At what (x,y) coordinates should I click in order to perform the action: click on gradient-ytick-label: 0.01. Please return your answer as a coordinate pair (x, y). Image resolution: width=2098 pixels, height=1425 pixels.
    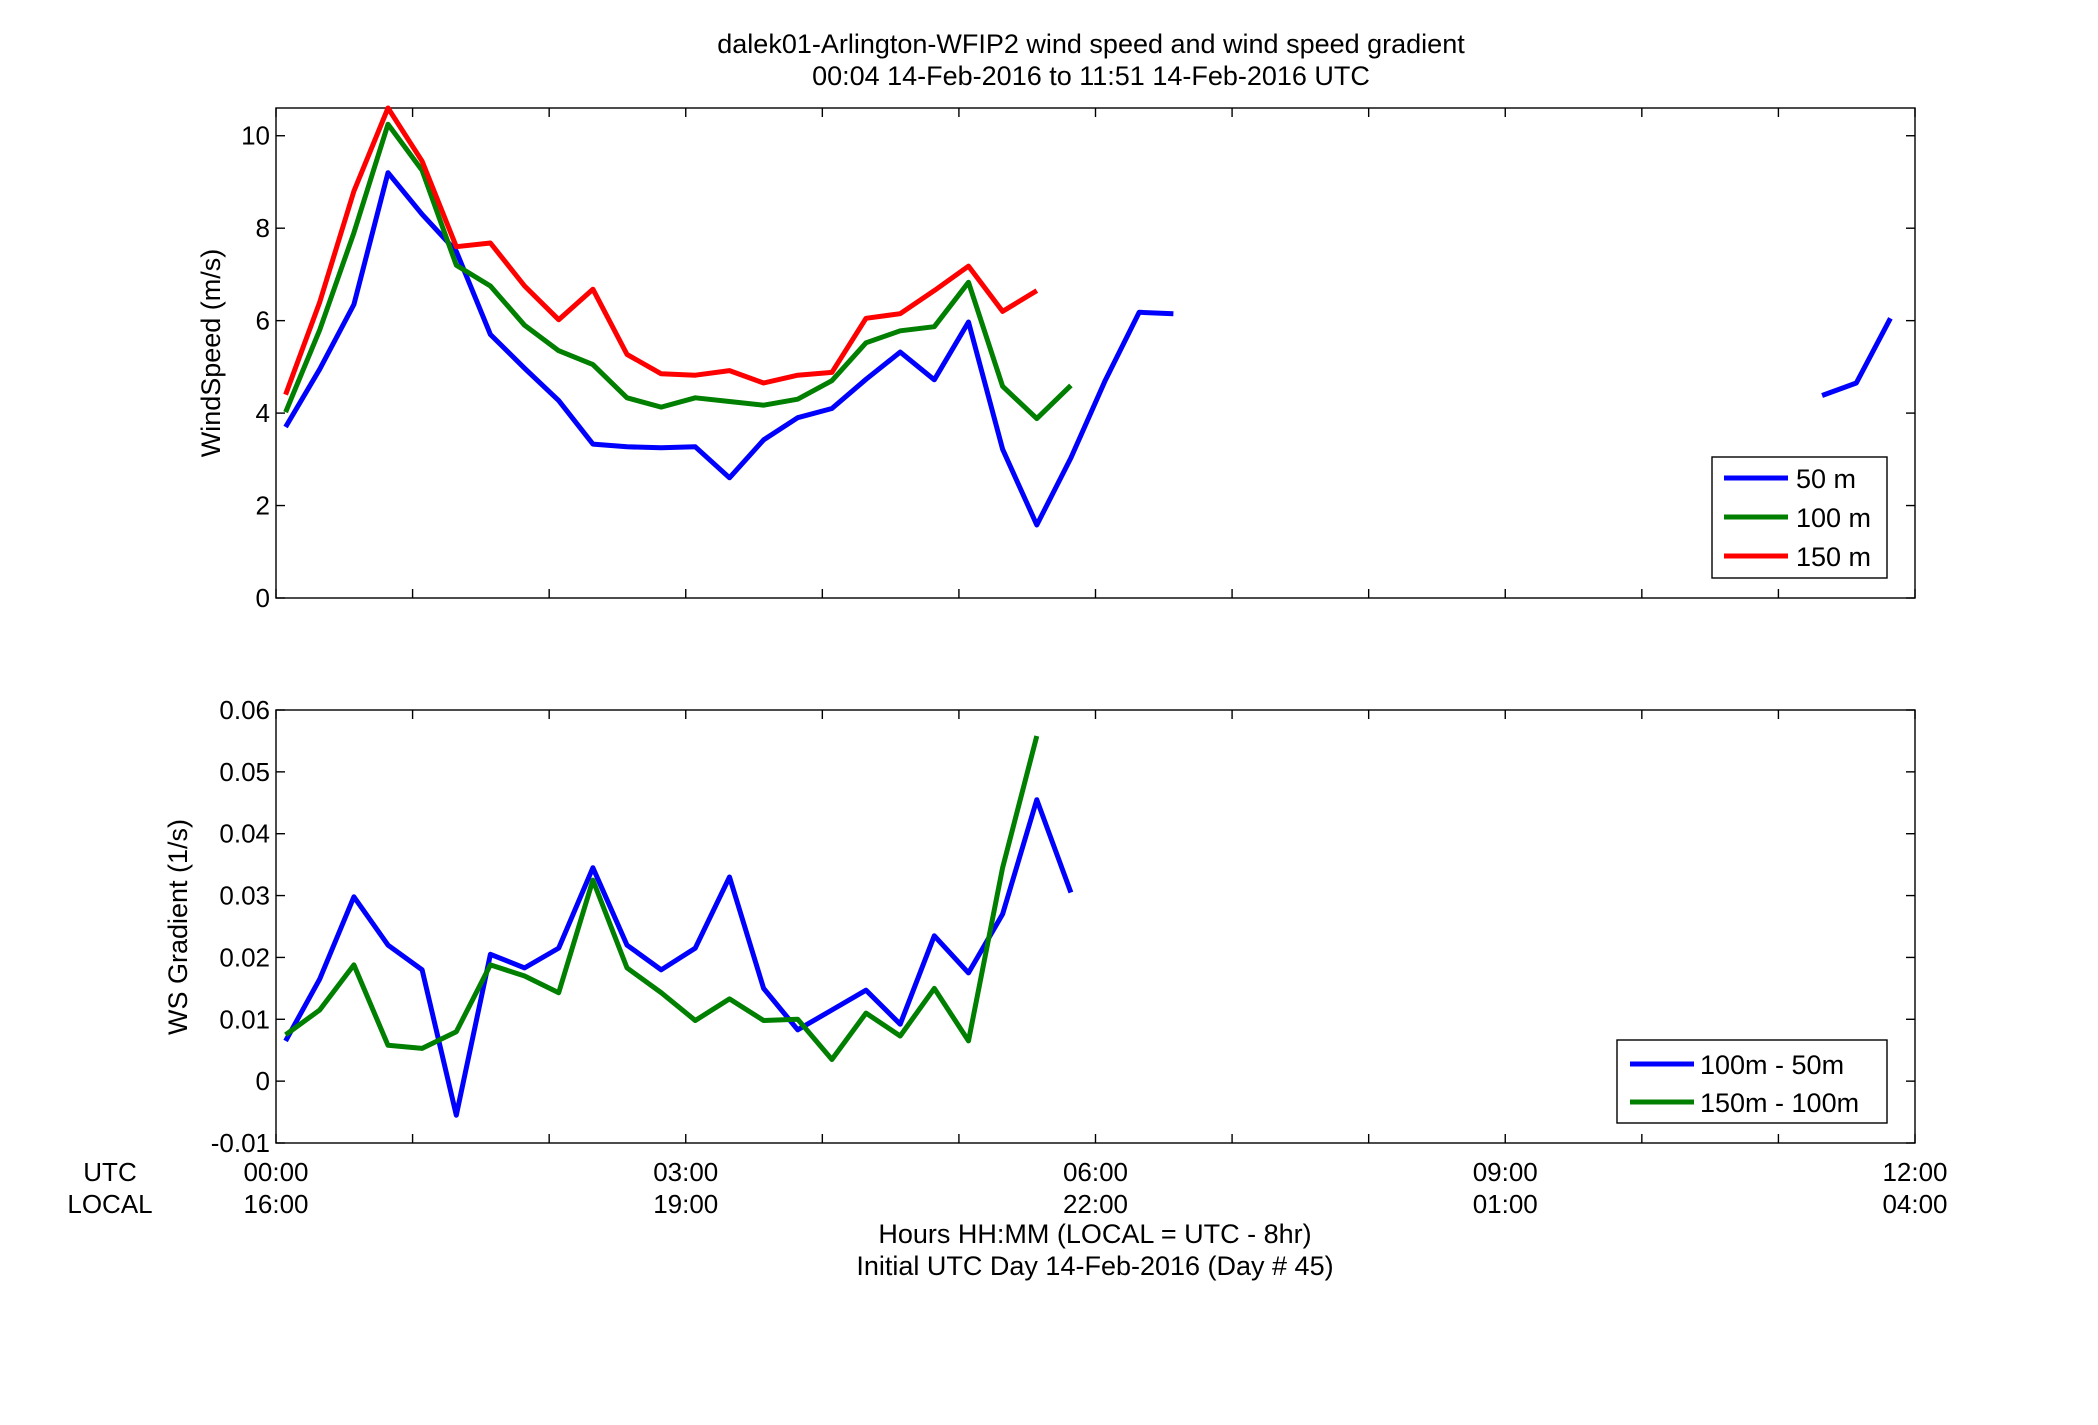
    Looking at the image, I should click on (244, 1019).